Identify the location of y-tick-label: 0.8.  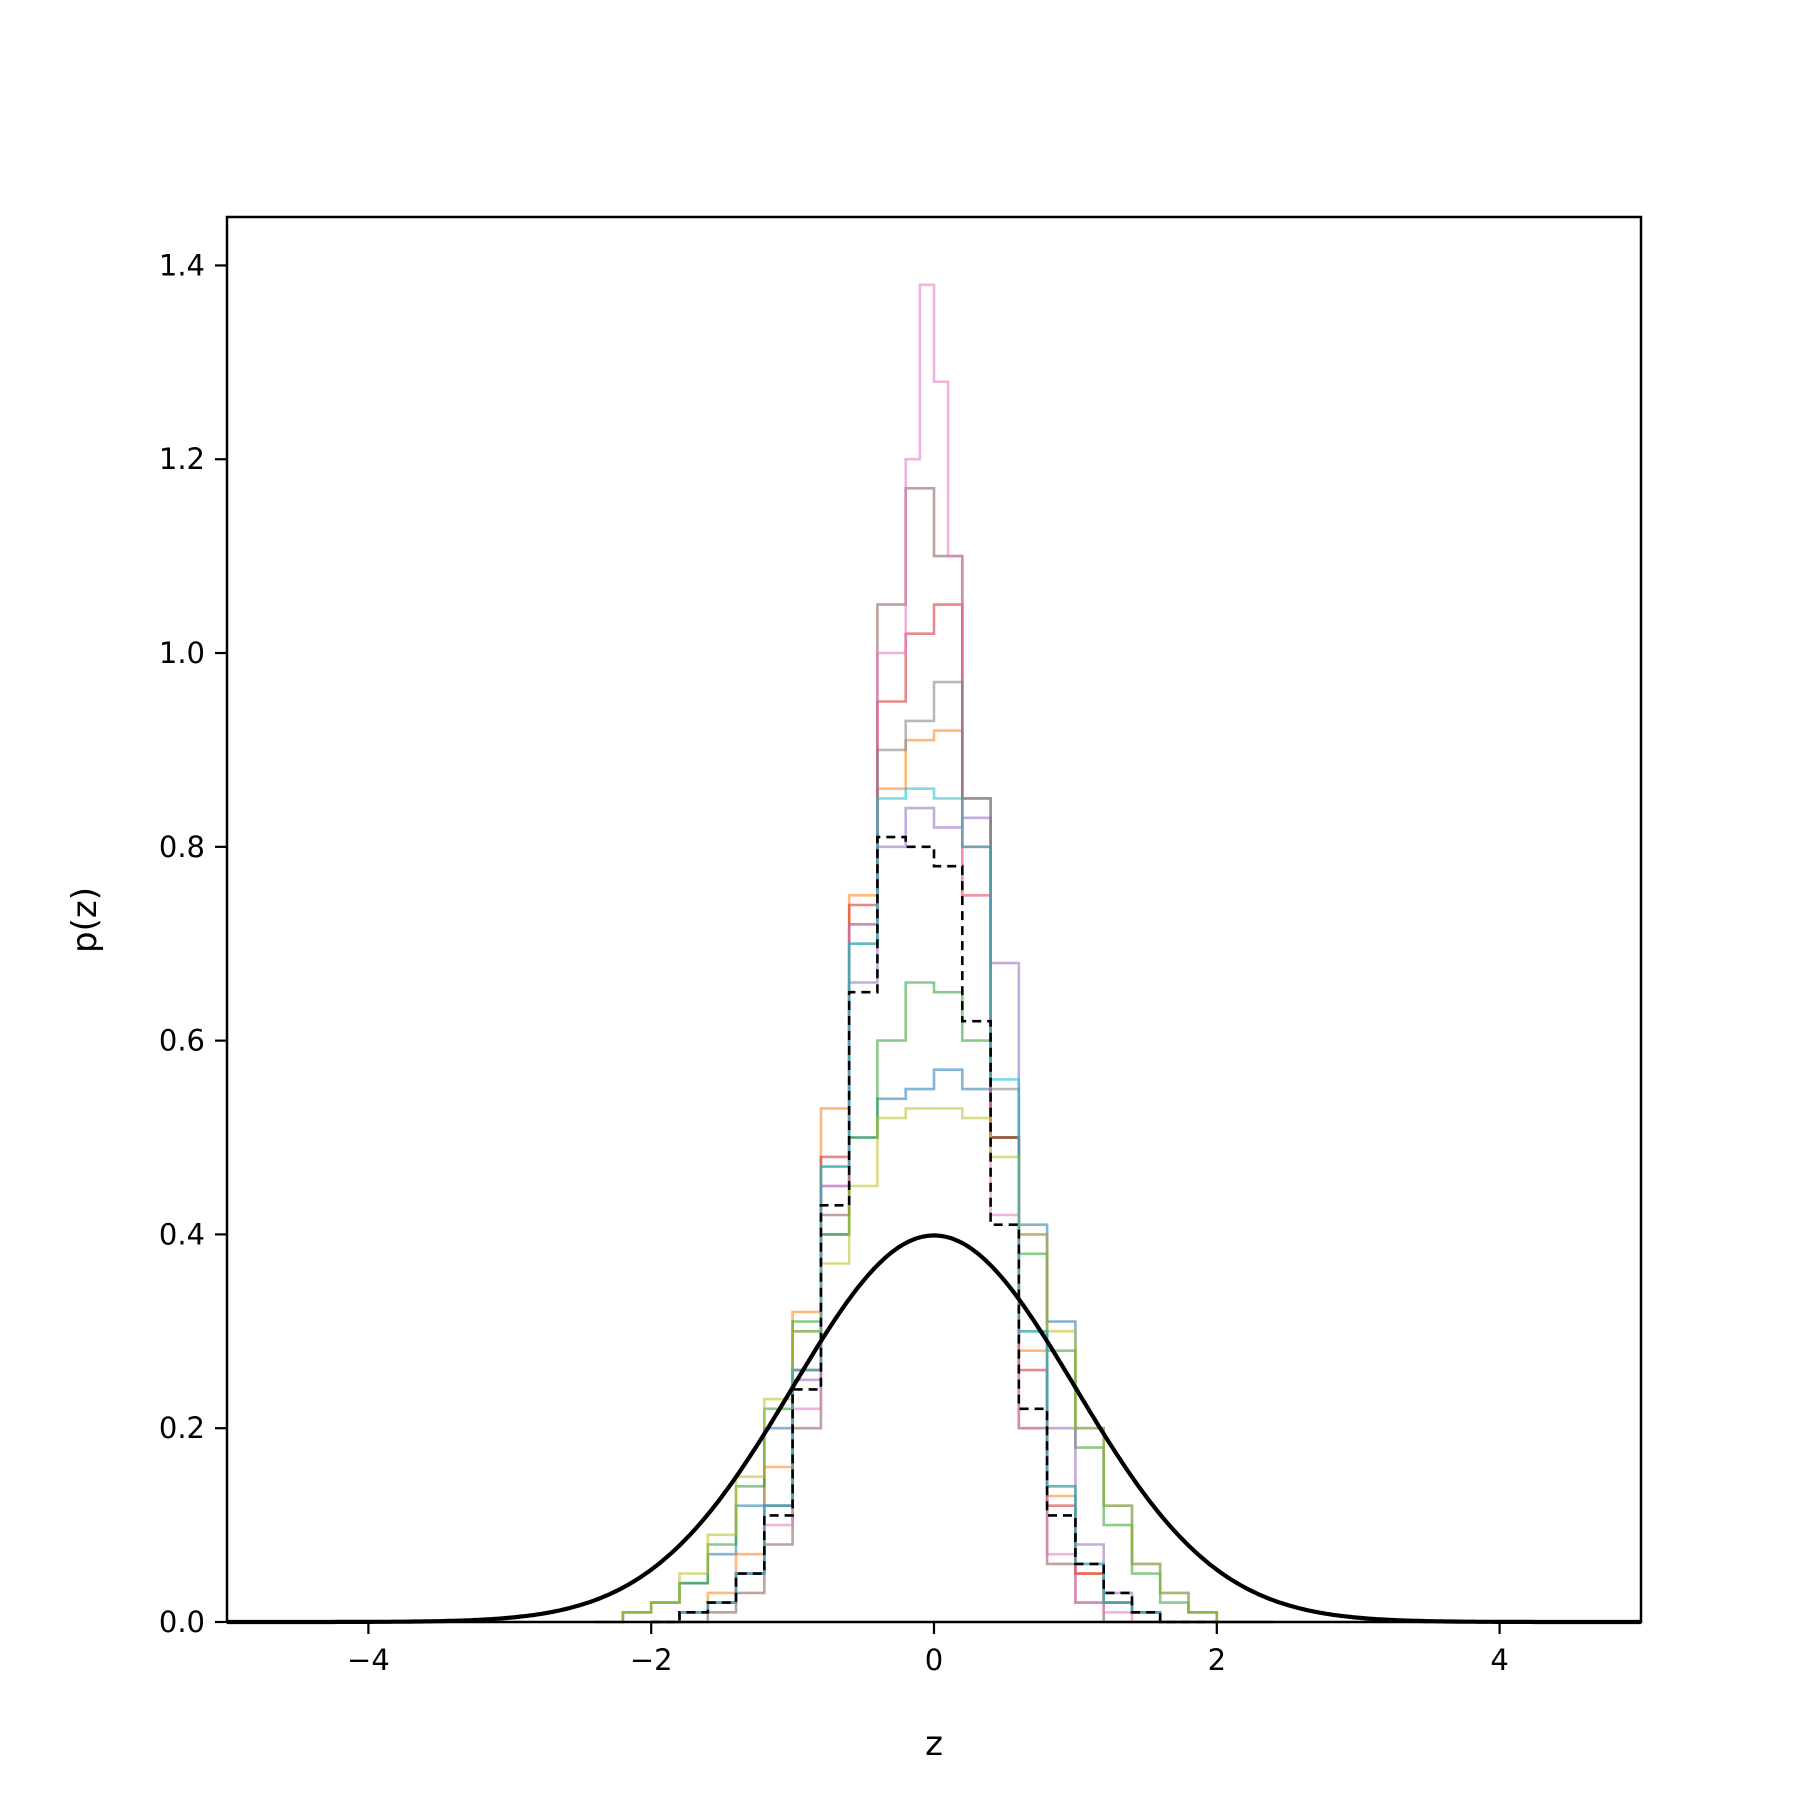
(182, 847).